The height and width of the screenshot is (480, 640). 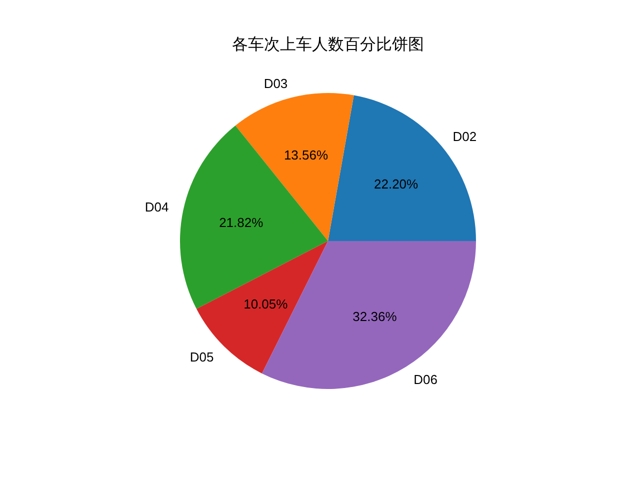 I want to click on data-label: 10.05%, so click(x=266, y=304).